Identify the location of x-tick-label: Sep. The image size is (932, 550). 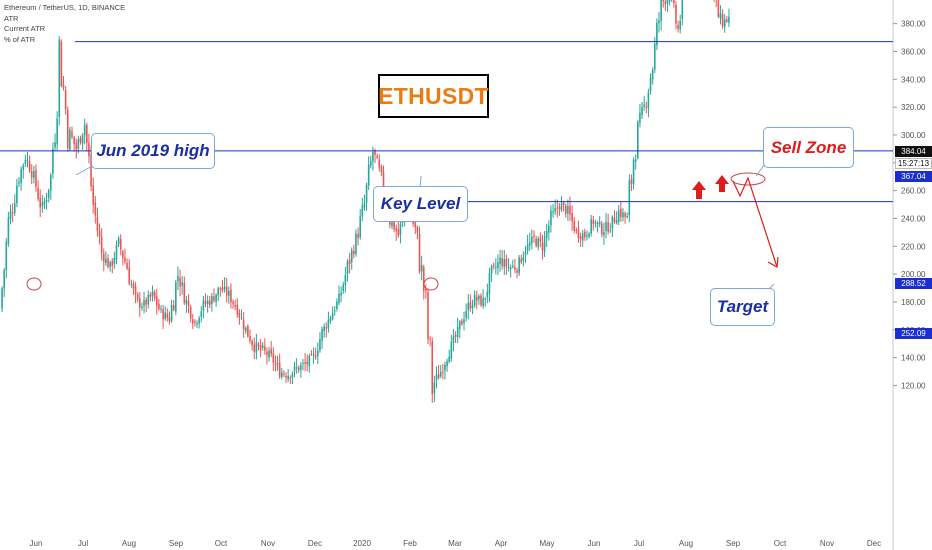
(176, 543).